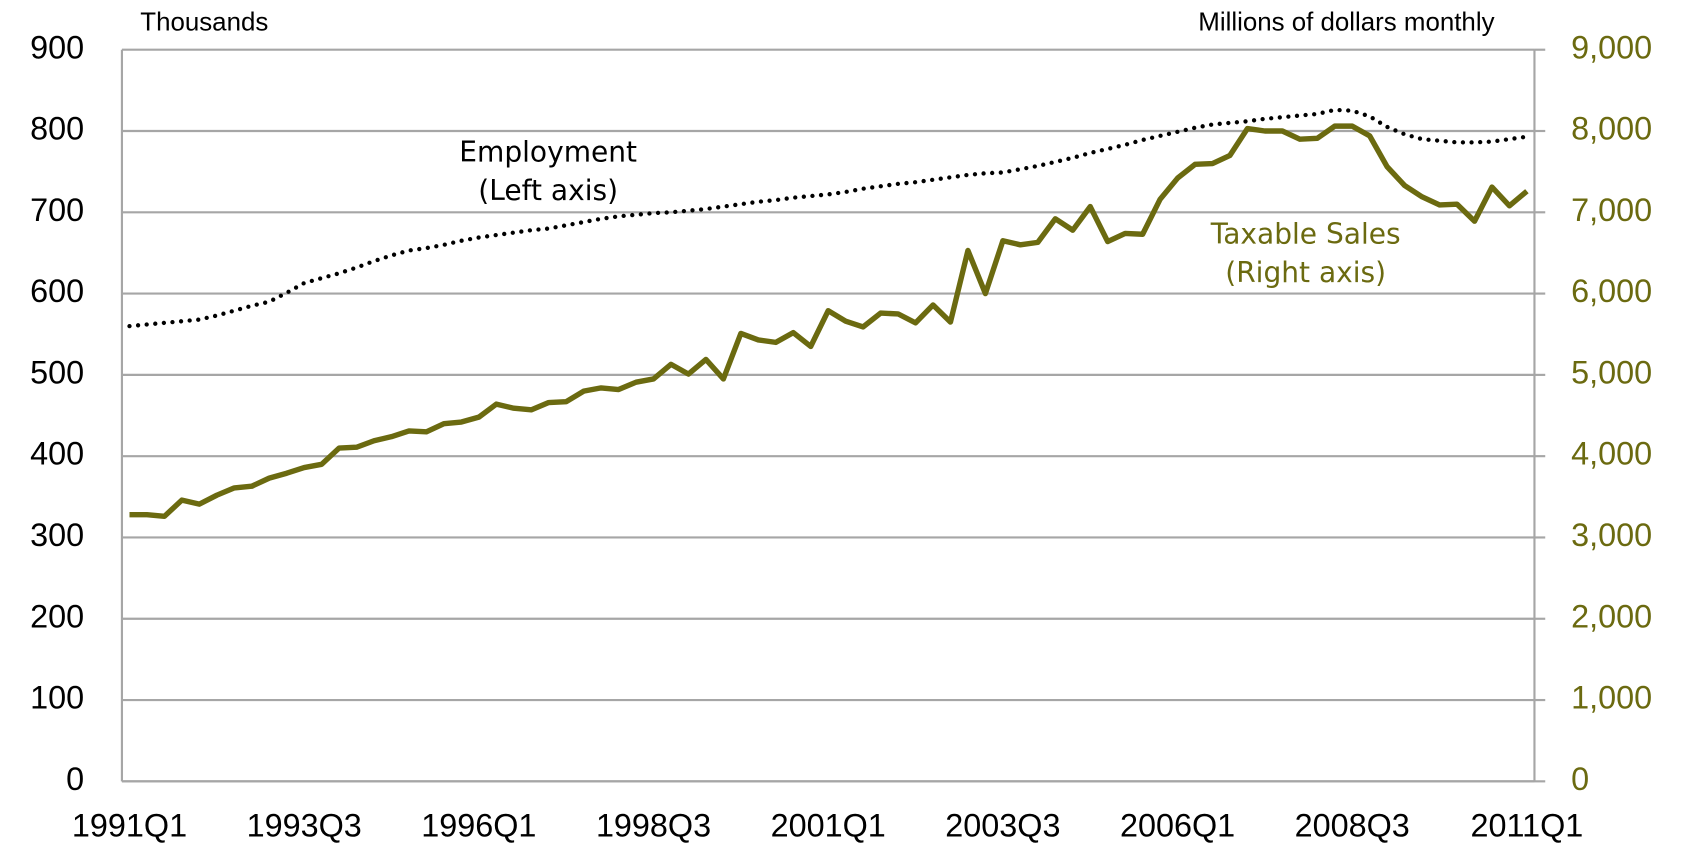 The width and height of the screenshot is (1692, 844). What do you see at coordinates (1611, 535) in the screenshot?
I see `y2-tick-label: 3,000` at bounding box center [1611, 535].